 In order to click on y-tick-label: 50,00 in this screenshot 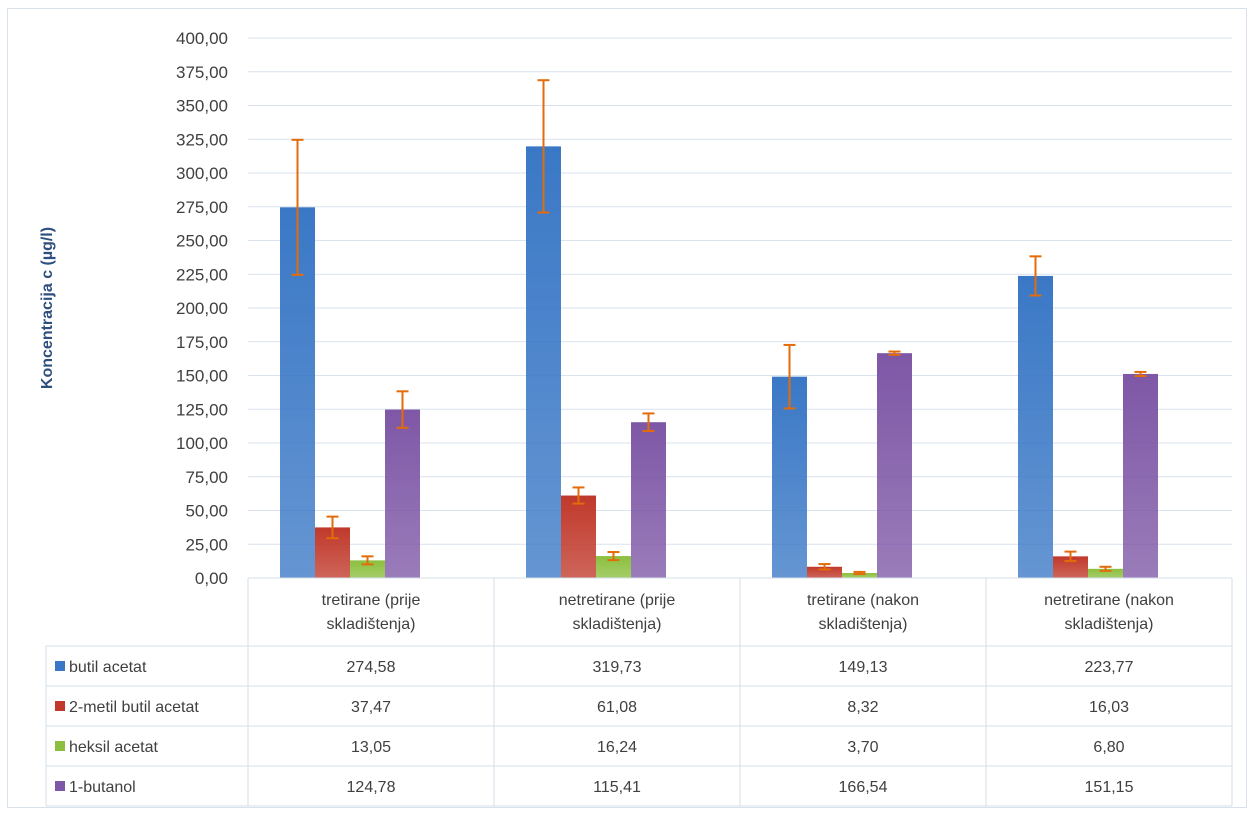, I will do `click(206, 511)`.